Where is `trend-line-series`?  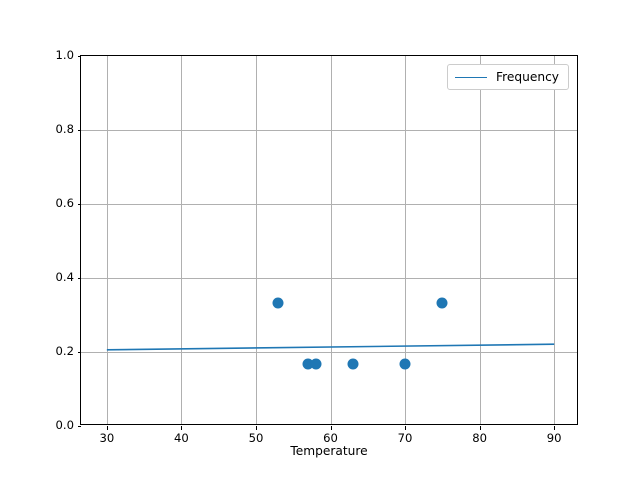
trend-line-series is located at coordinates (330, 347).